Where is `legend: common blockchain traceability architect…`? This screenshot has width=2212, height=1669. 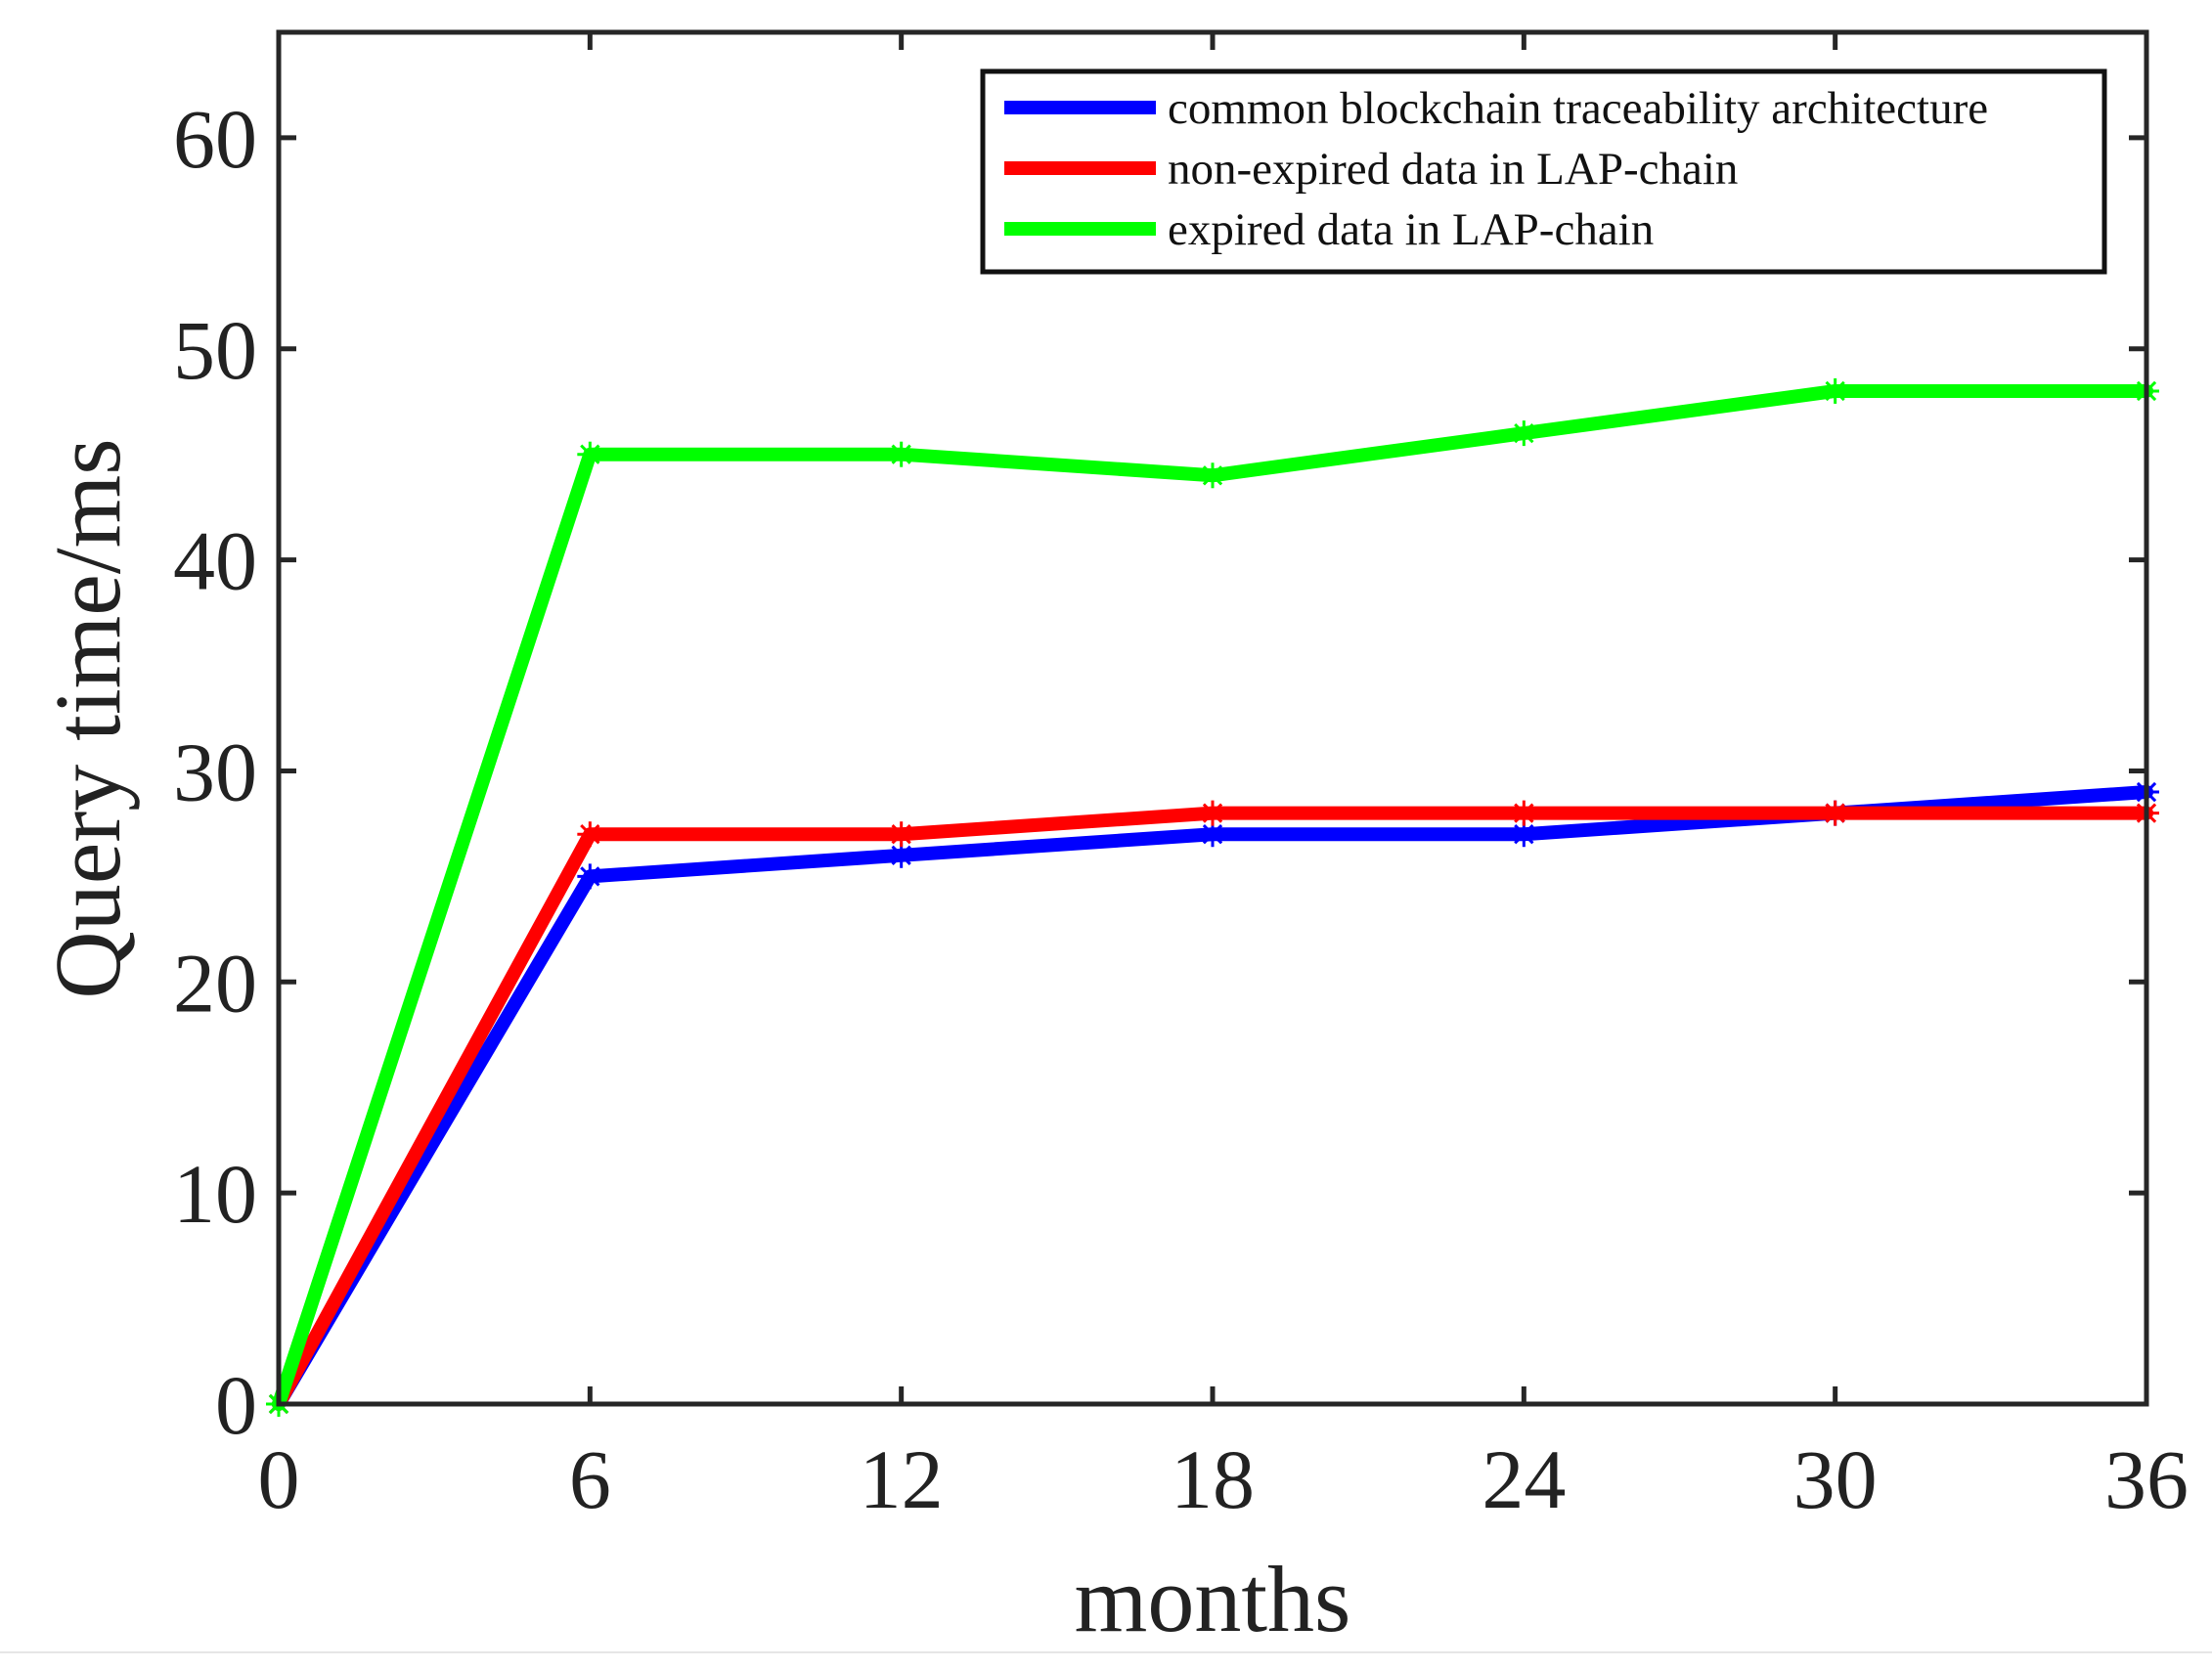 legend: common blockchain traceability architect… is located at coordinates (1543, 171).